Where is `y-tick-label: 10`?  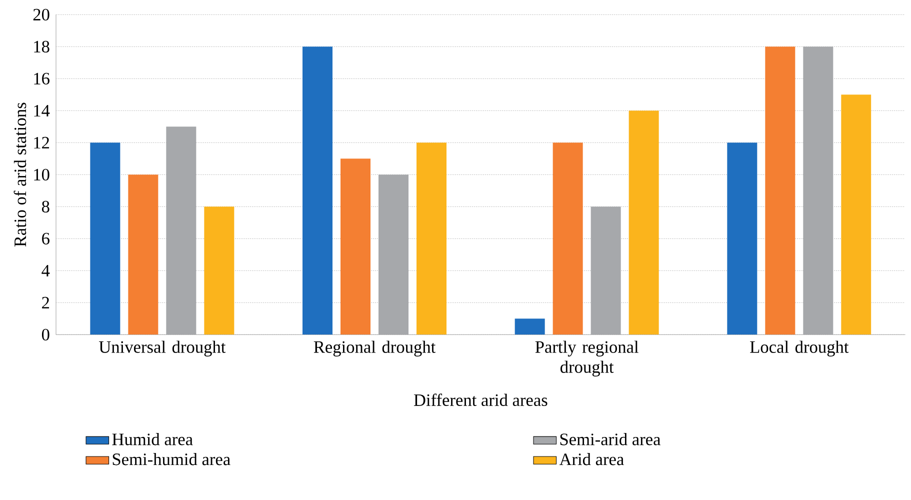 y-tick-label: 10 is located at coordinates (42, 174).